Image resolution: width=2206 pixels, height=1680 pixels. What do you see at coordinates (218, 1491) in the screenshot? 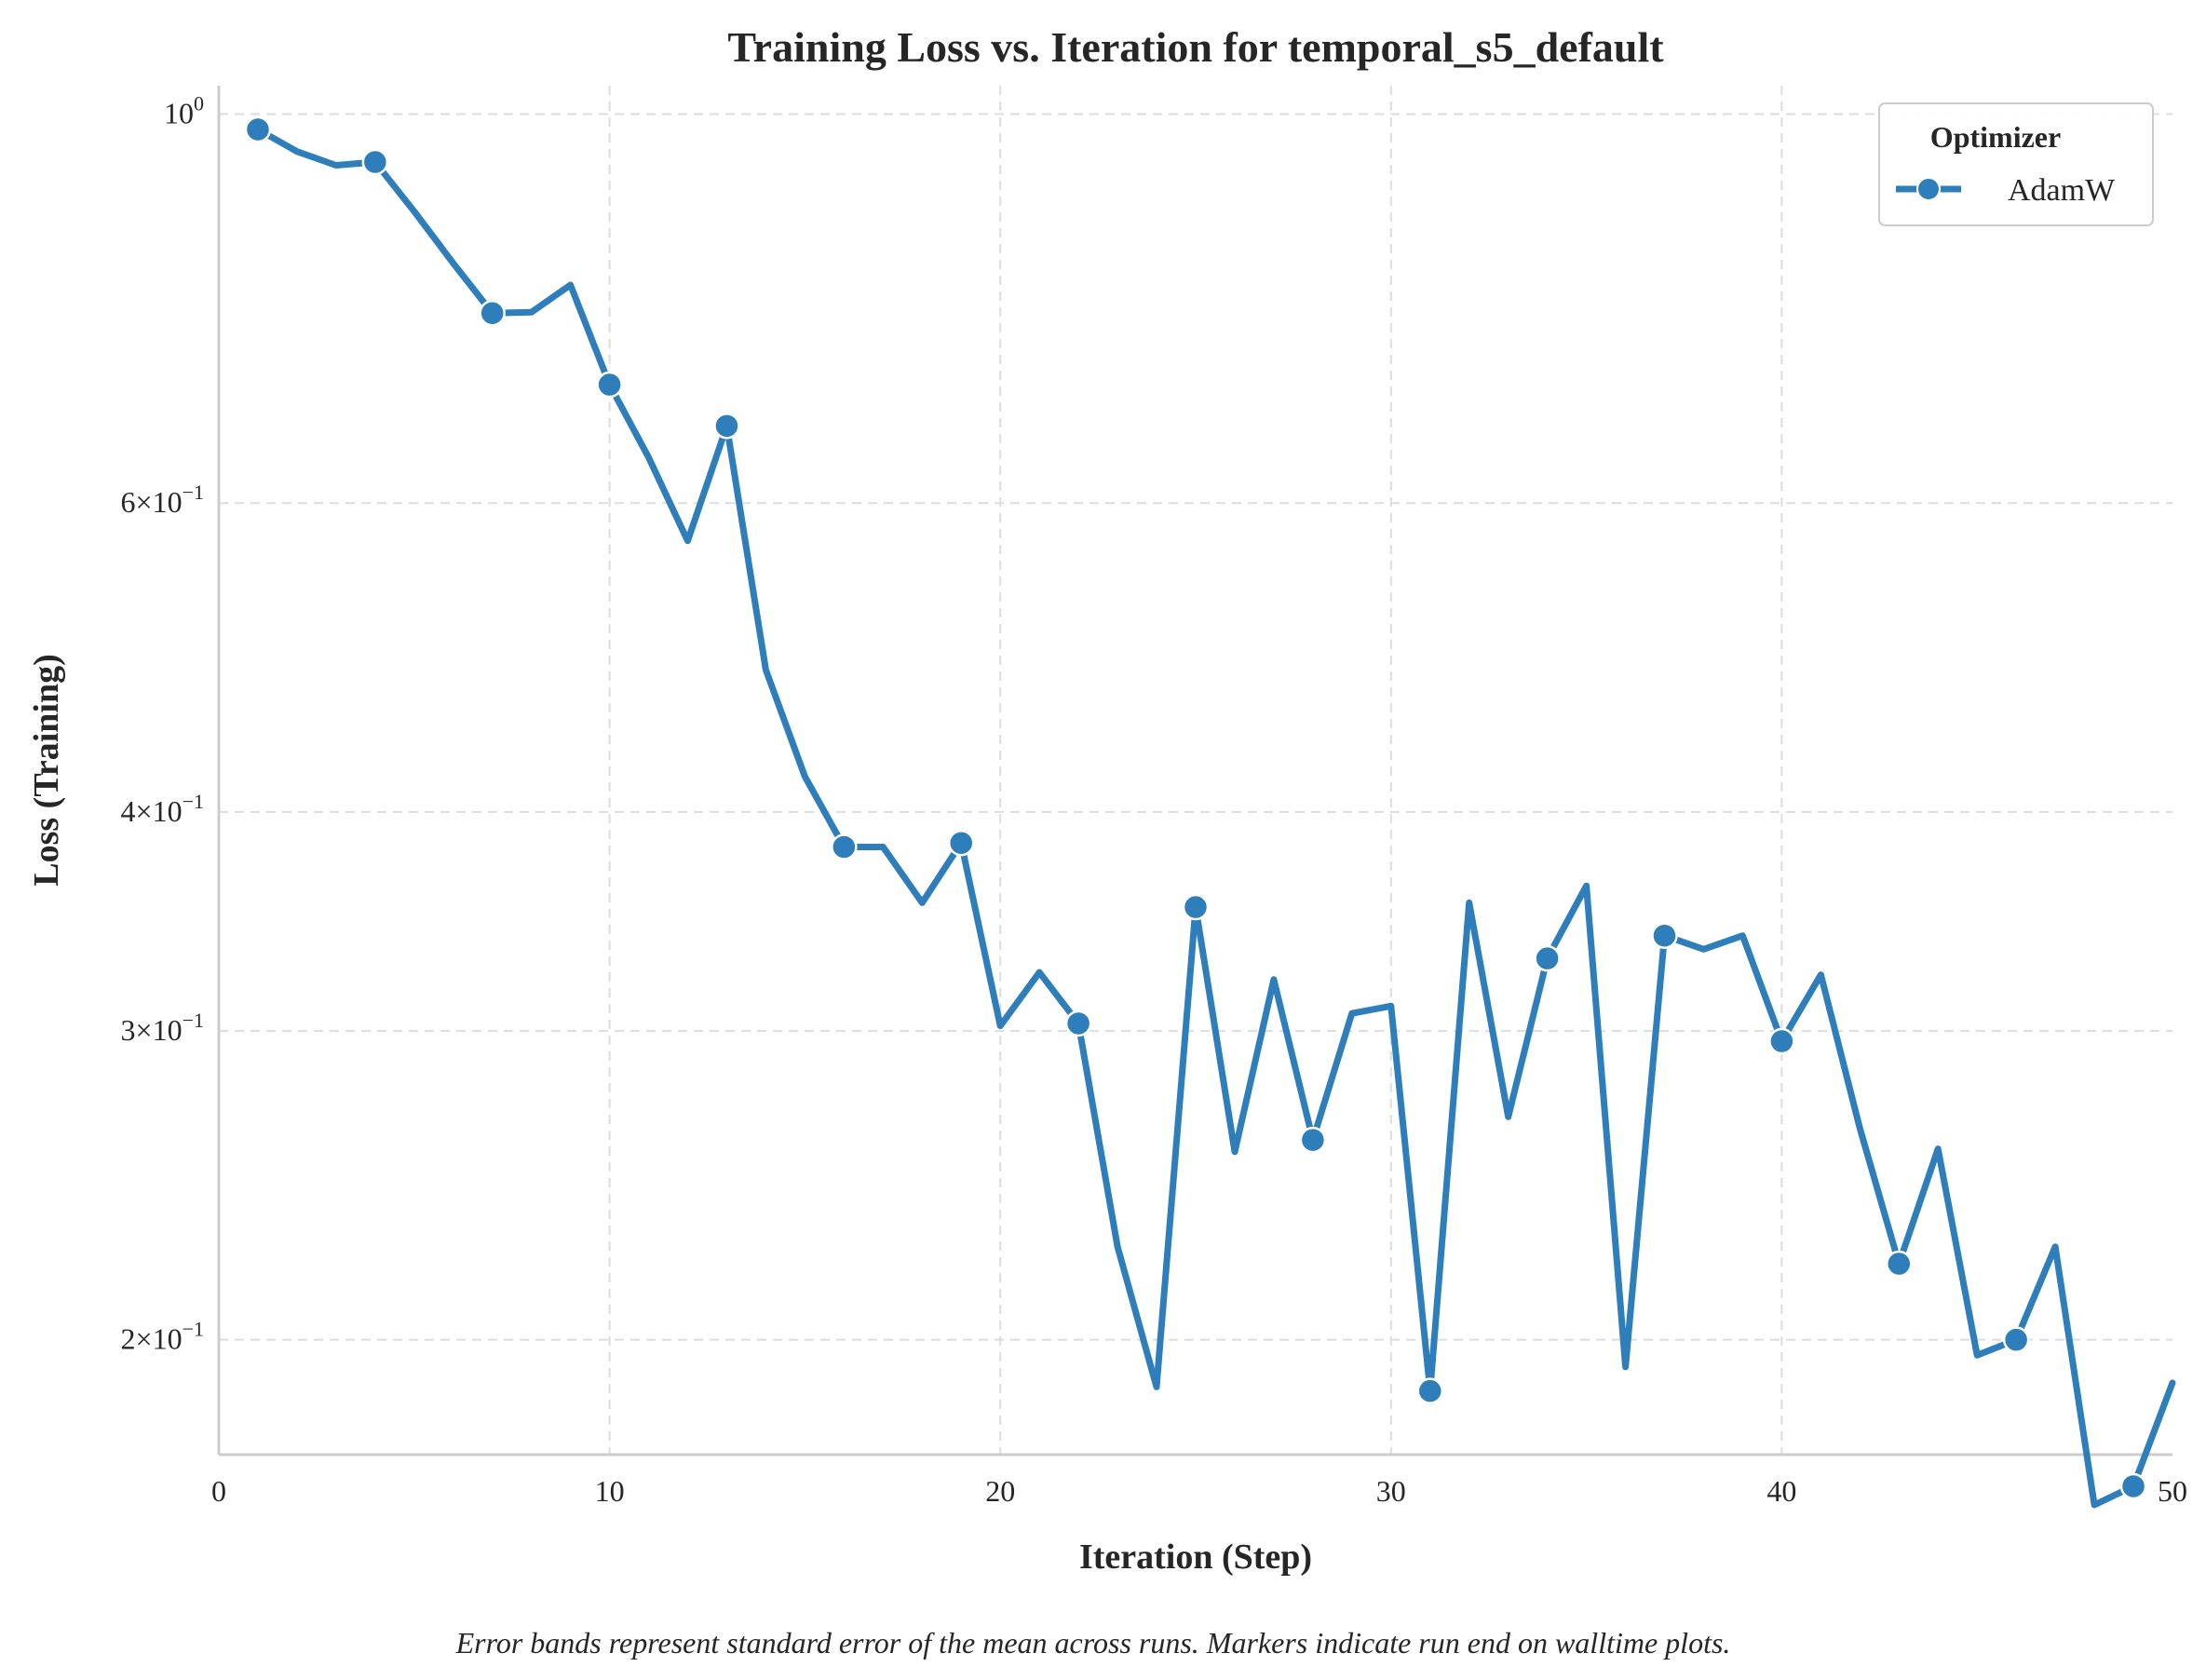
I see `x-tick-label: 0` at bounding box center [218, 1491].